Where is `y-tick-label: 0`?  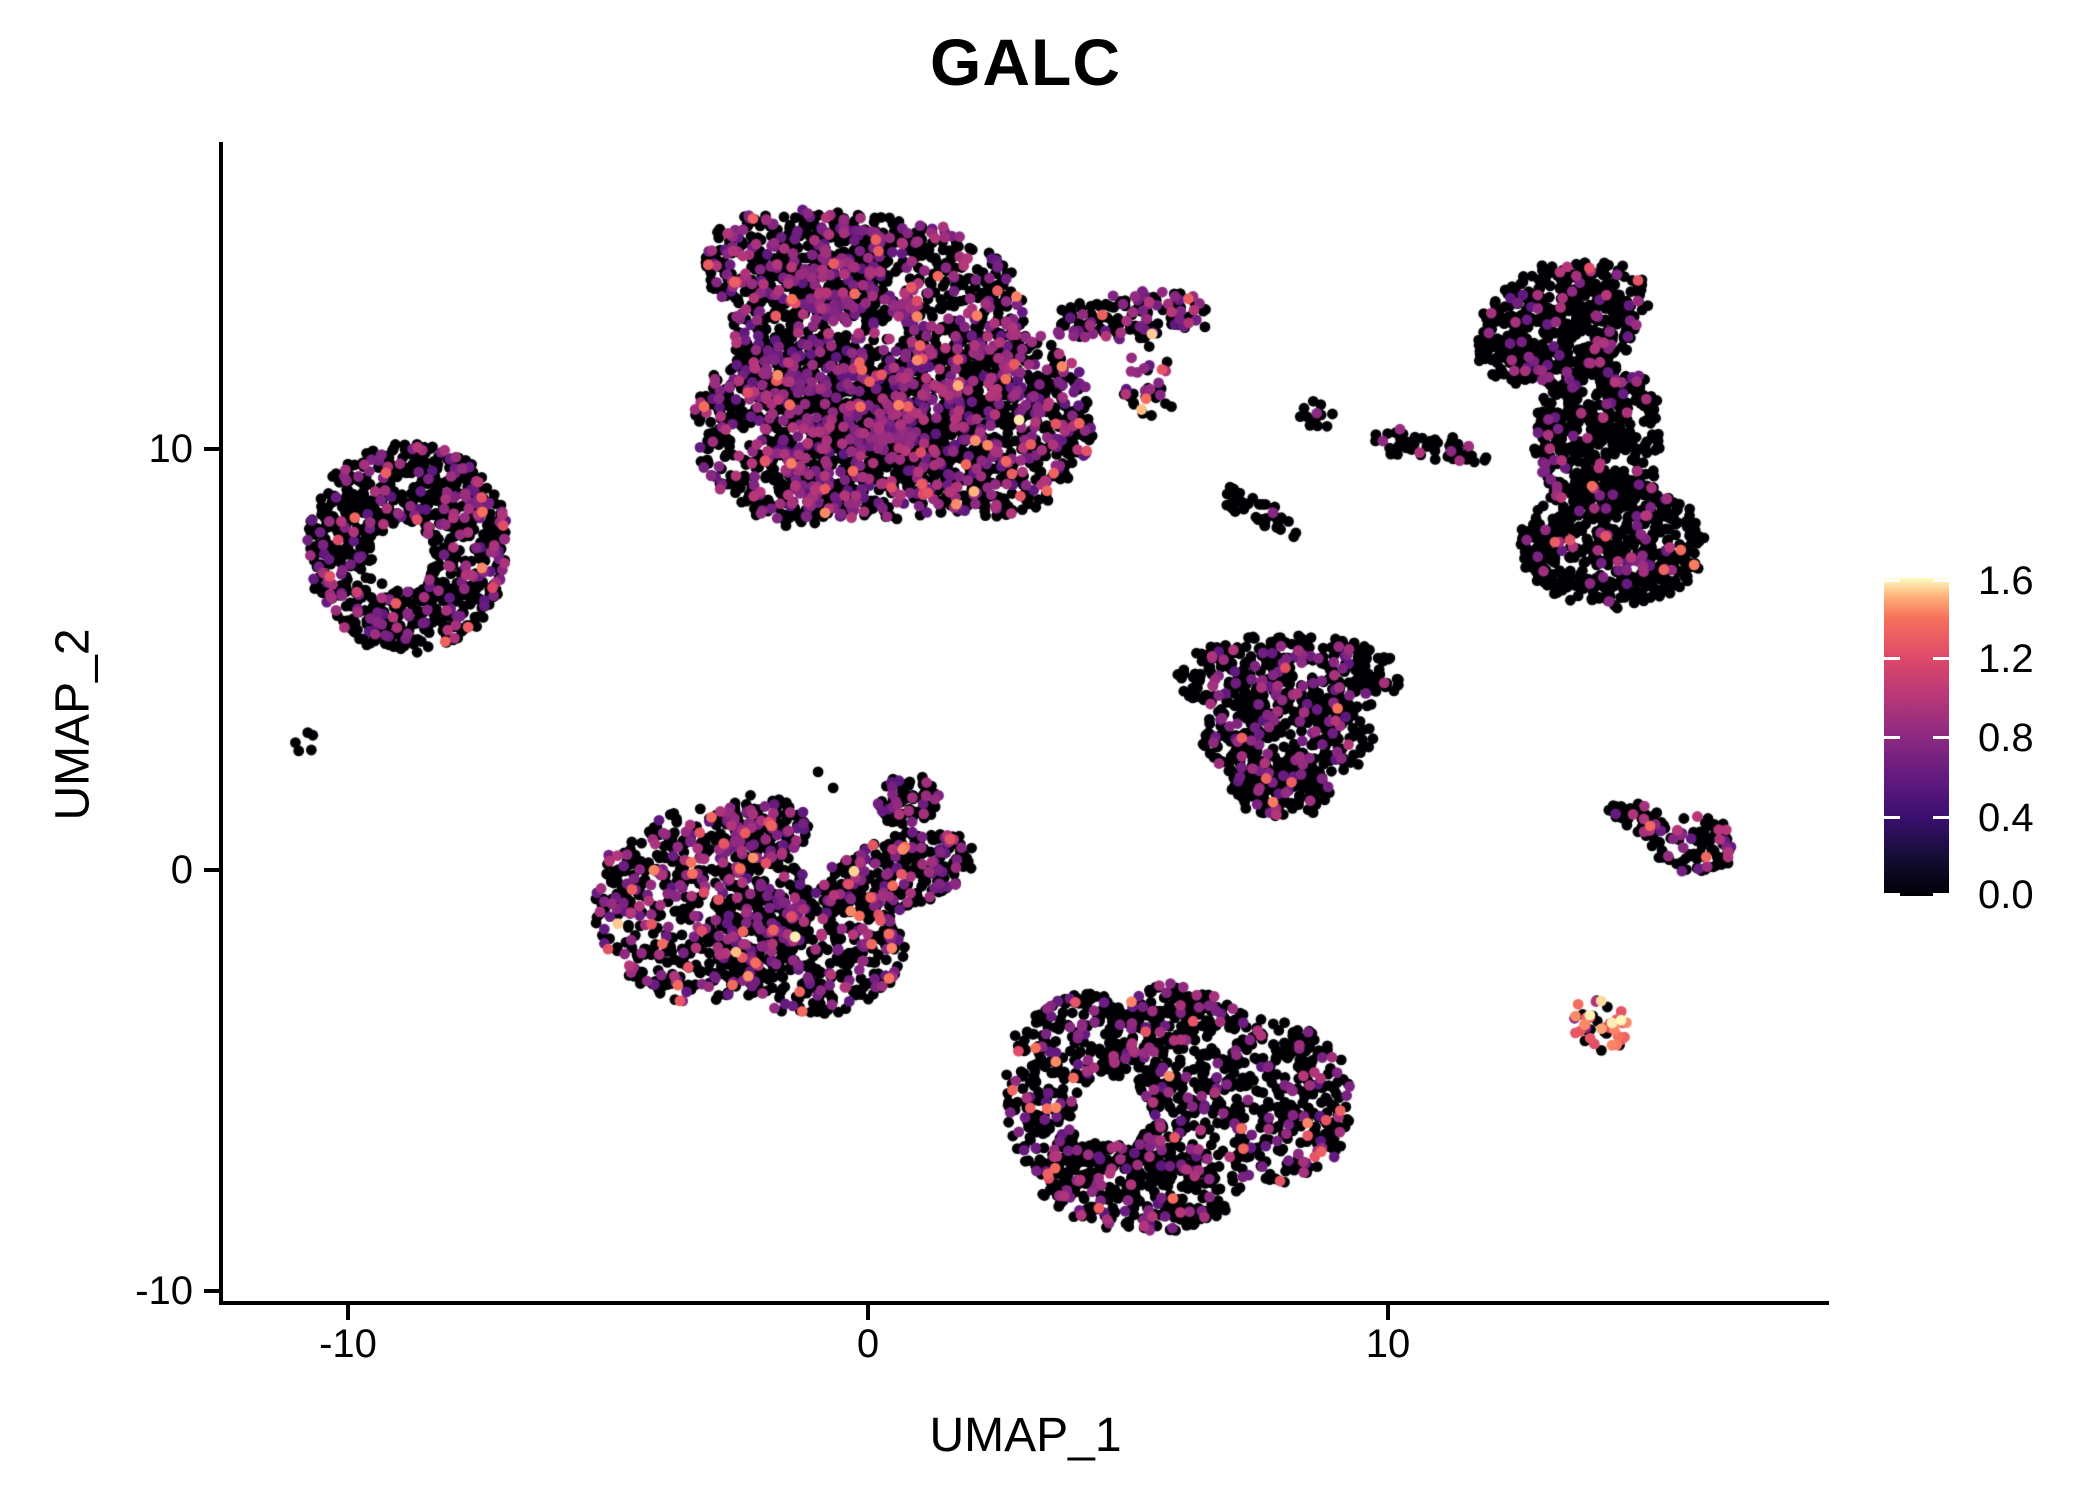 y-tick-label: 0 is located at coordinates (181, 870).